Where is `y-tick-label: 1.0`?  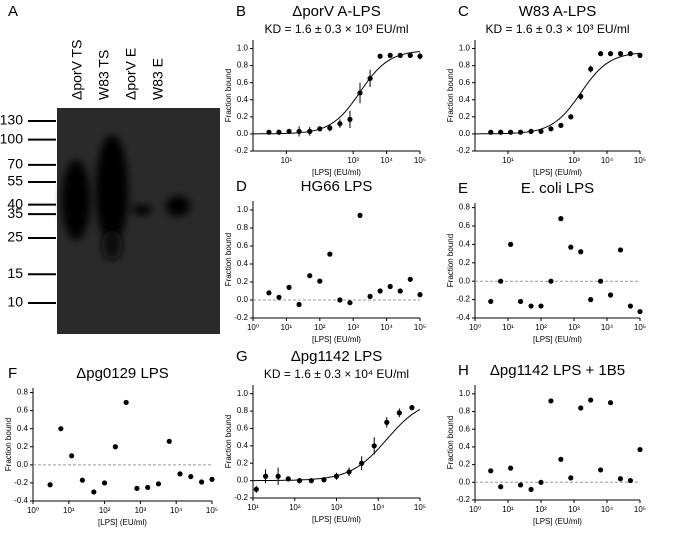
y-tick-label: 1.0 is located at coordinates (243, 48).